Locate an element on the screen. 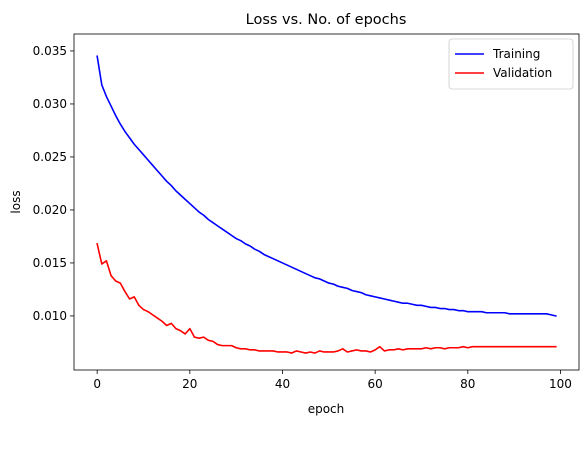 The height and width of the screenshot is (455, 584). y-tick-label: 0.020 is located at coordinates (50, 210).